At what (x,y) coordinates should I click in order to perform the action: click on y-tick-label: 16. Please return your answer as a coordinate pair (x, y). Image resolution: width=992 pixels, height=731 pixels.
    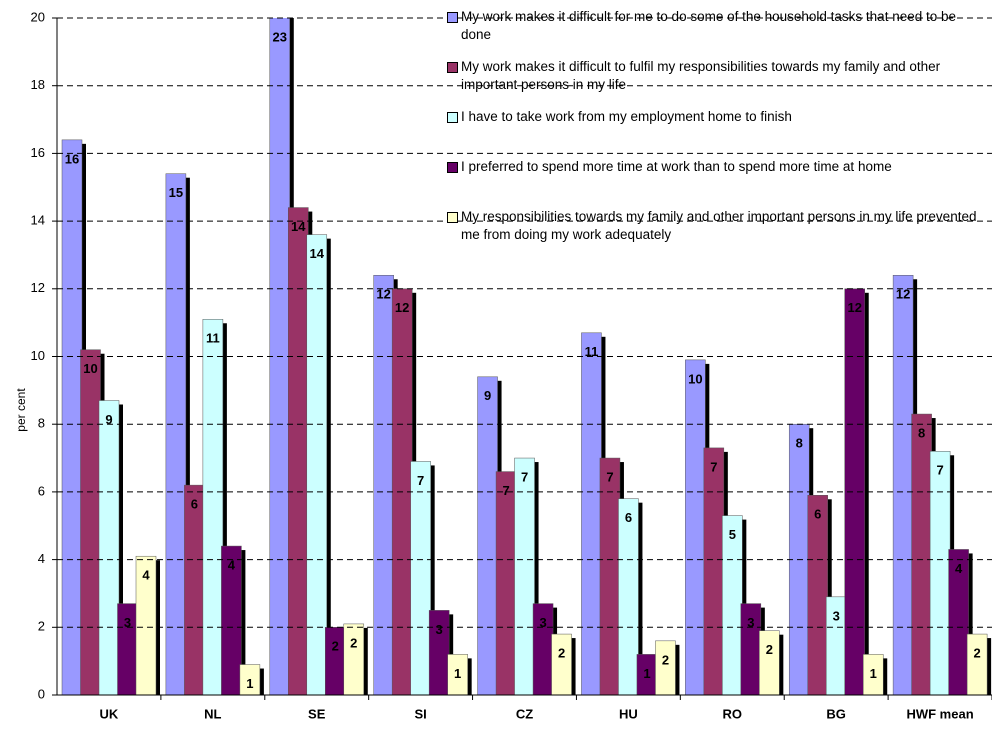
    Looking at the image, I should click on (38, 152).